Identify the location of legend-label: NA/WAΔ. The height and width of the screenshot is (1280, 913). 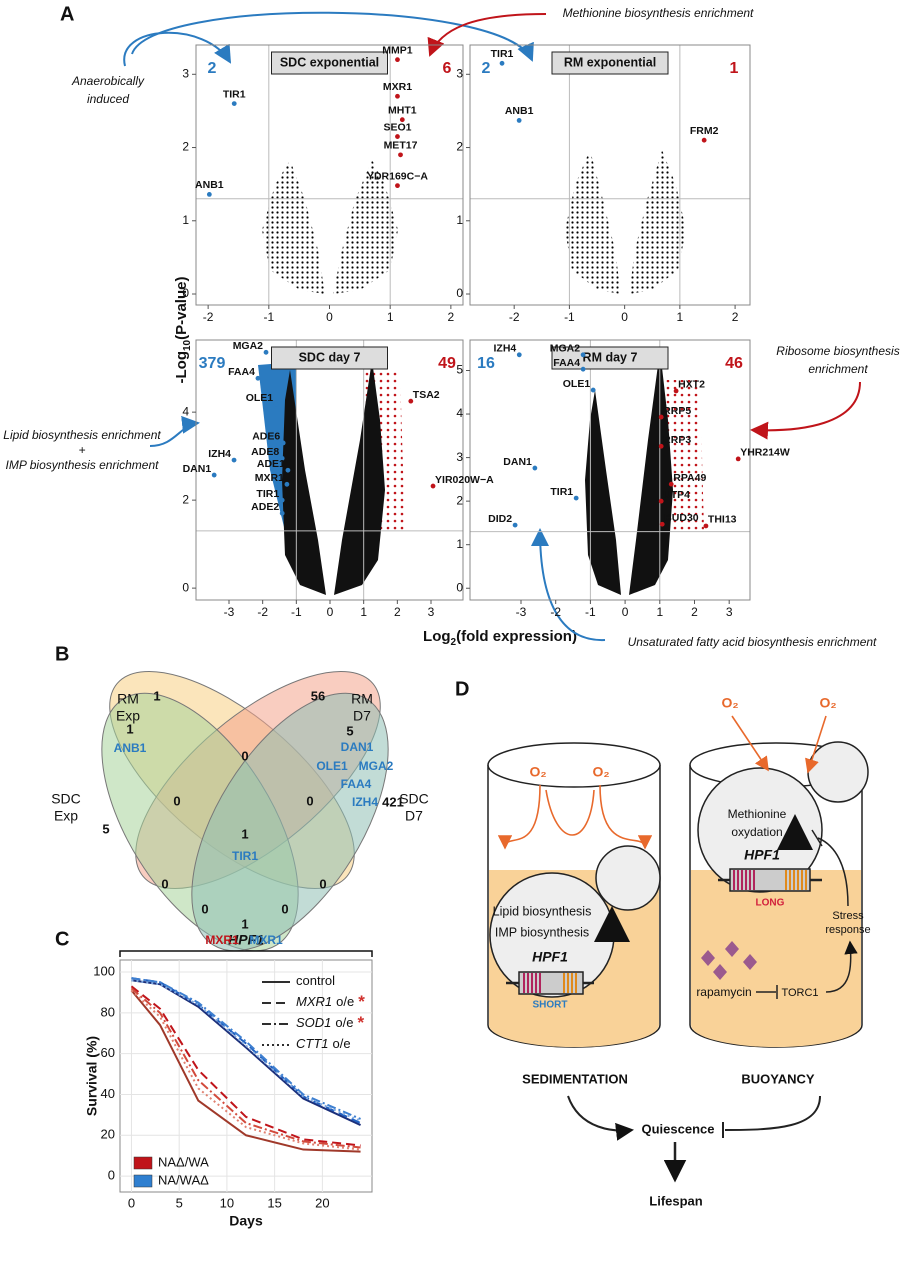
(183, 1179).